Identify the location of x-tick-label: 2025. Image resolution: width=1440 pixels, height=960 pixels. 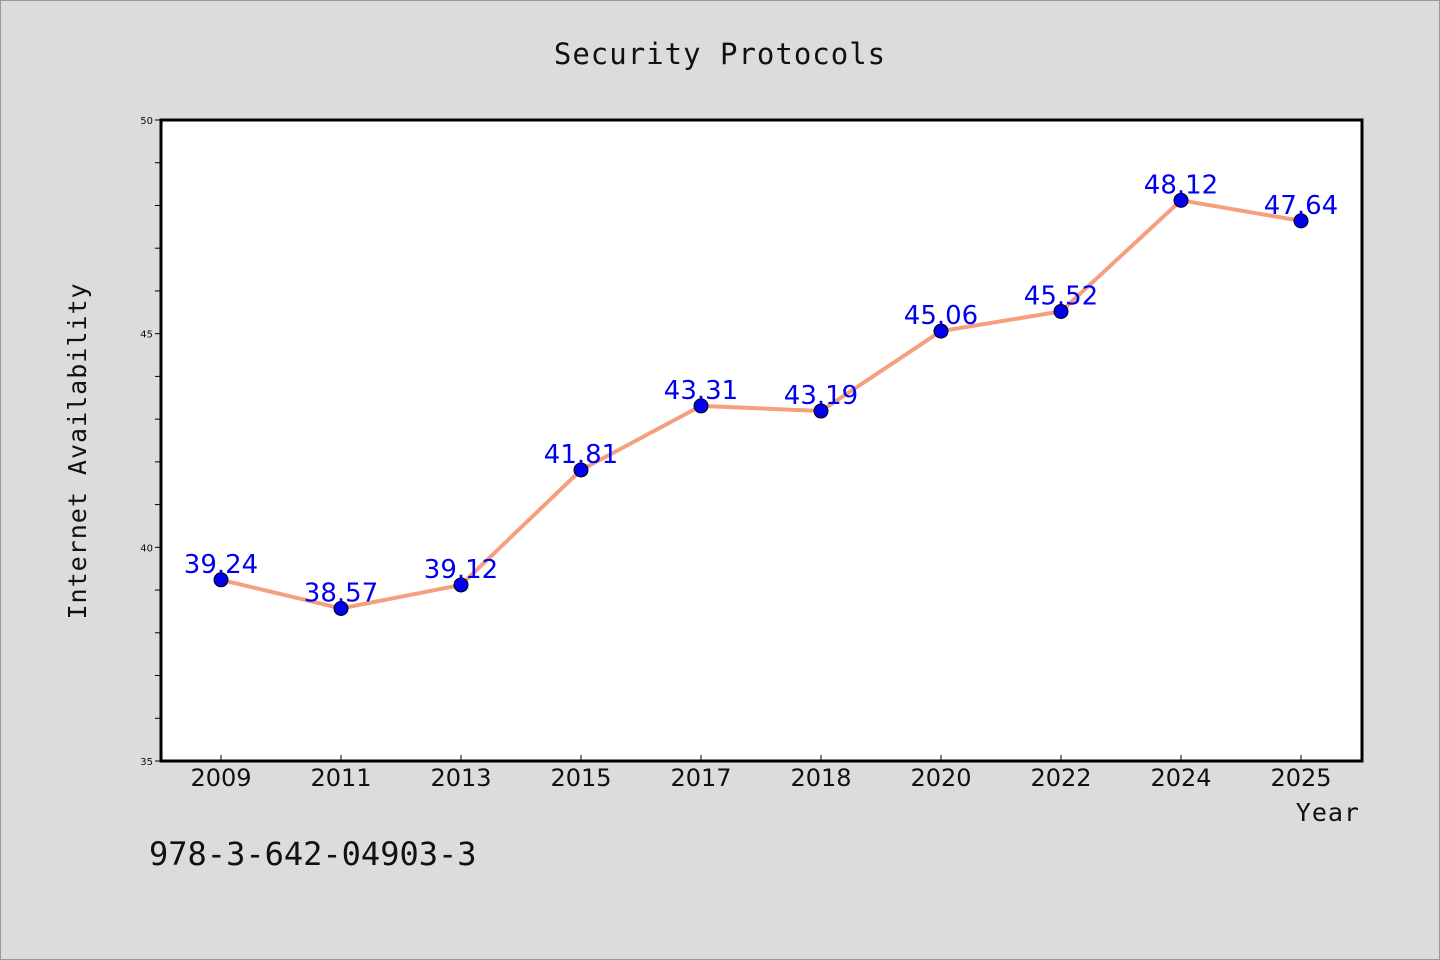
(1300, 778).